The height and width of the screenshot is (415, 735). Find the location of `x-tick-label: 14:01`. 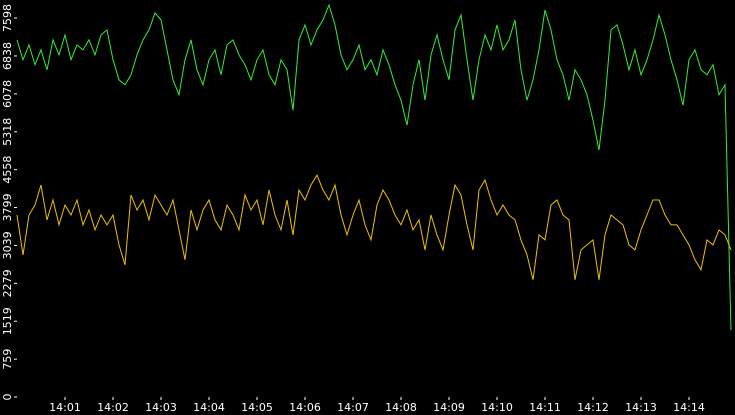

x-tick-label: 14:01 is located at coordinates (65, 407).